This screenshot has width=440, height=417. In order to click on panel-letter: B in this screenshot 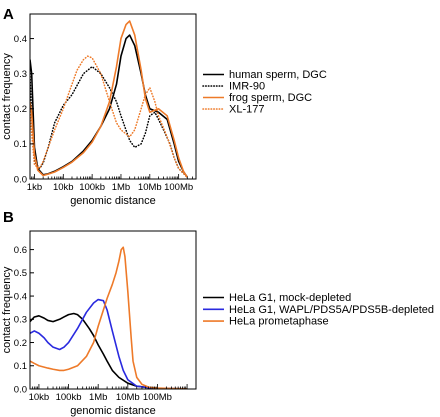, I will do `click(8, 217)`.